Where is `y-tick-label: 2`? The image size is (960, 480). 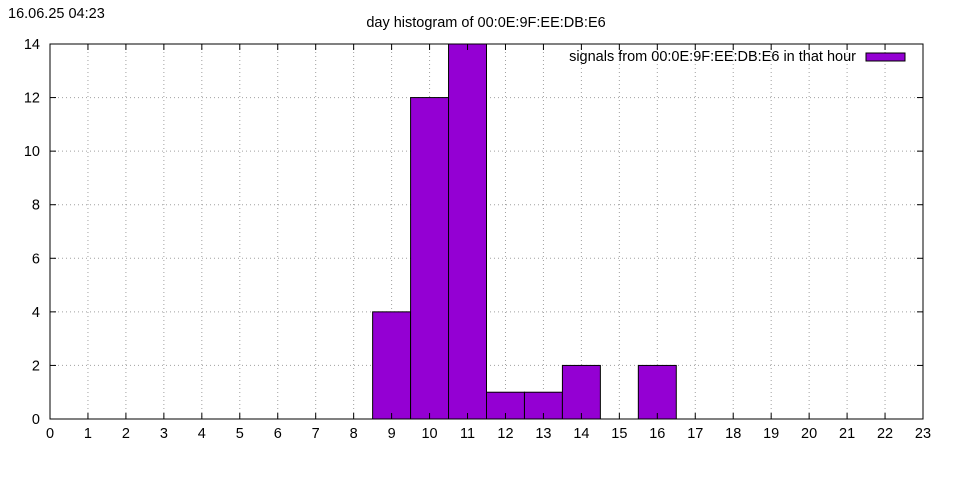
y-tick-label: 2 is located at coordinates (36, 366).